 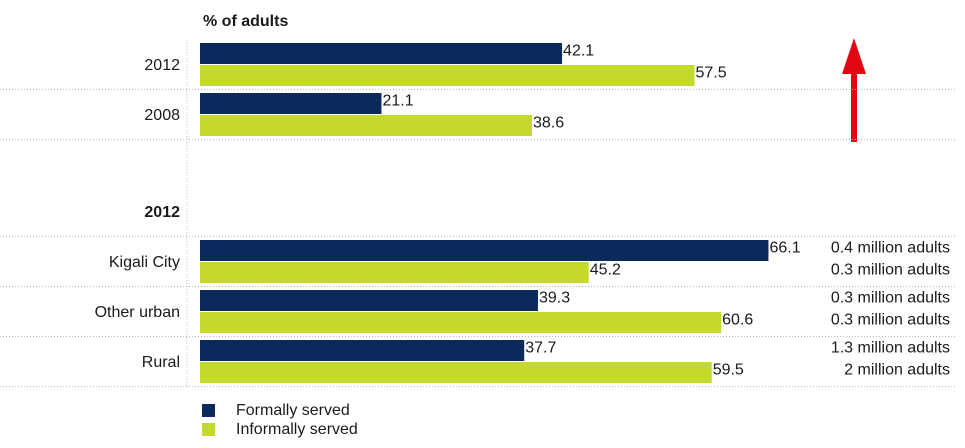 What do you see at coordinates (144, 262) in the screenshot?
I see `category-label: Kigali City` at bounding box center [144, 262].